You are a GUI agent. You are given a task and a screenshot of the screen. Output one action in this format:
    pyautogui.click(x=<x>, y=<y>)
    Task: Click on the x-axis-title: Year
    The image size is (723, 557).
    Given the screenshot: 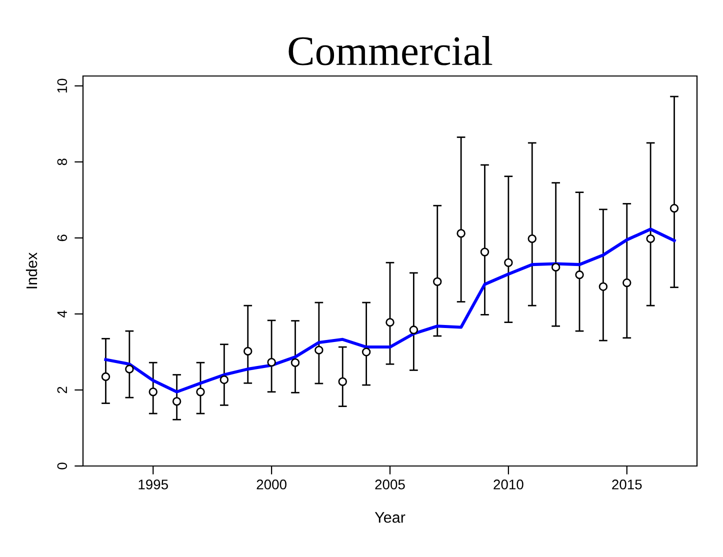 What is the action you would take?
    pyautogui.click(x=390, y=517)
    